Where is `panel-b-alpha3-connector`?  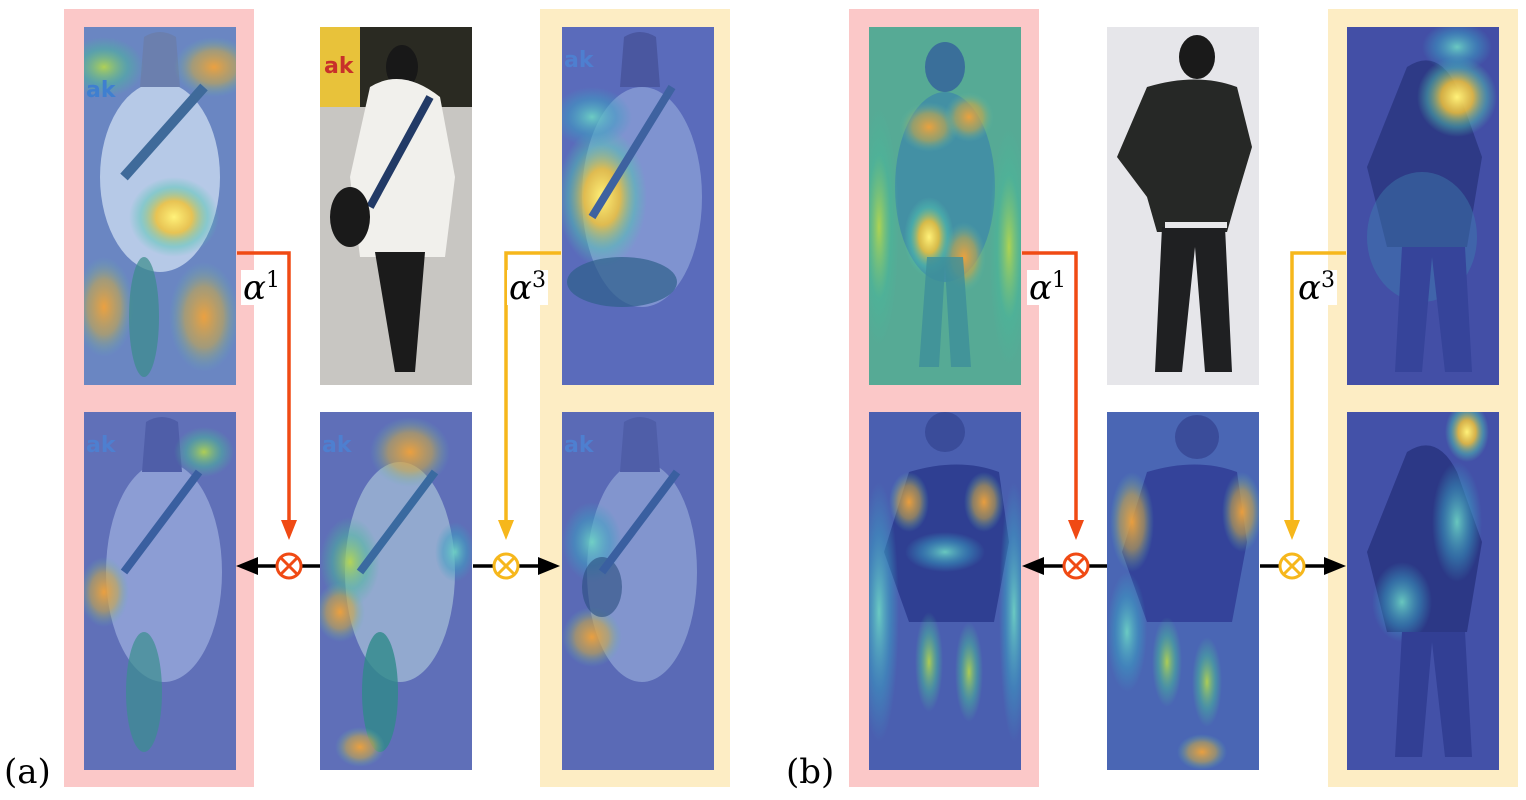 panel-b-alpha3-connector is located at coordinates (1315, 395).